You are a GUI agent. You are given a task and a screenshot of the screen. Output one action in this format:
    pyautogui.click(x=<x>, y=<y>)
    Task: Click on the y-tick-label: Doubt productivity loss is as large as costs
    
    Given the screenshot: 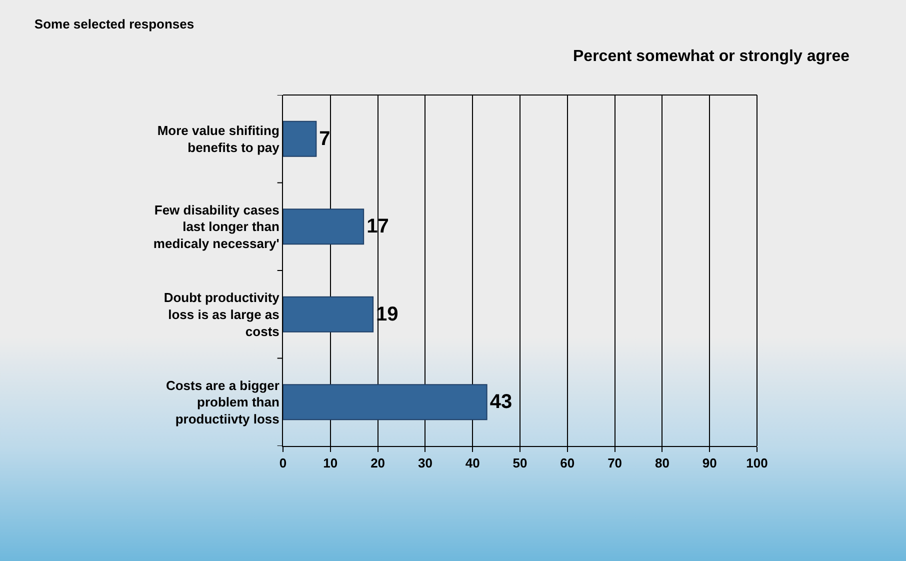 What is the action you would take?
    pyautogui.click(x=222, y=314)
    